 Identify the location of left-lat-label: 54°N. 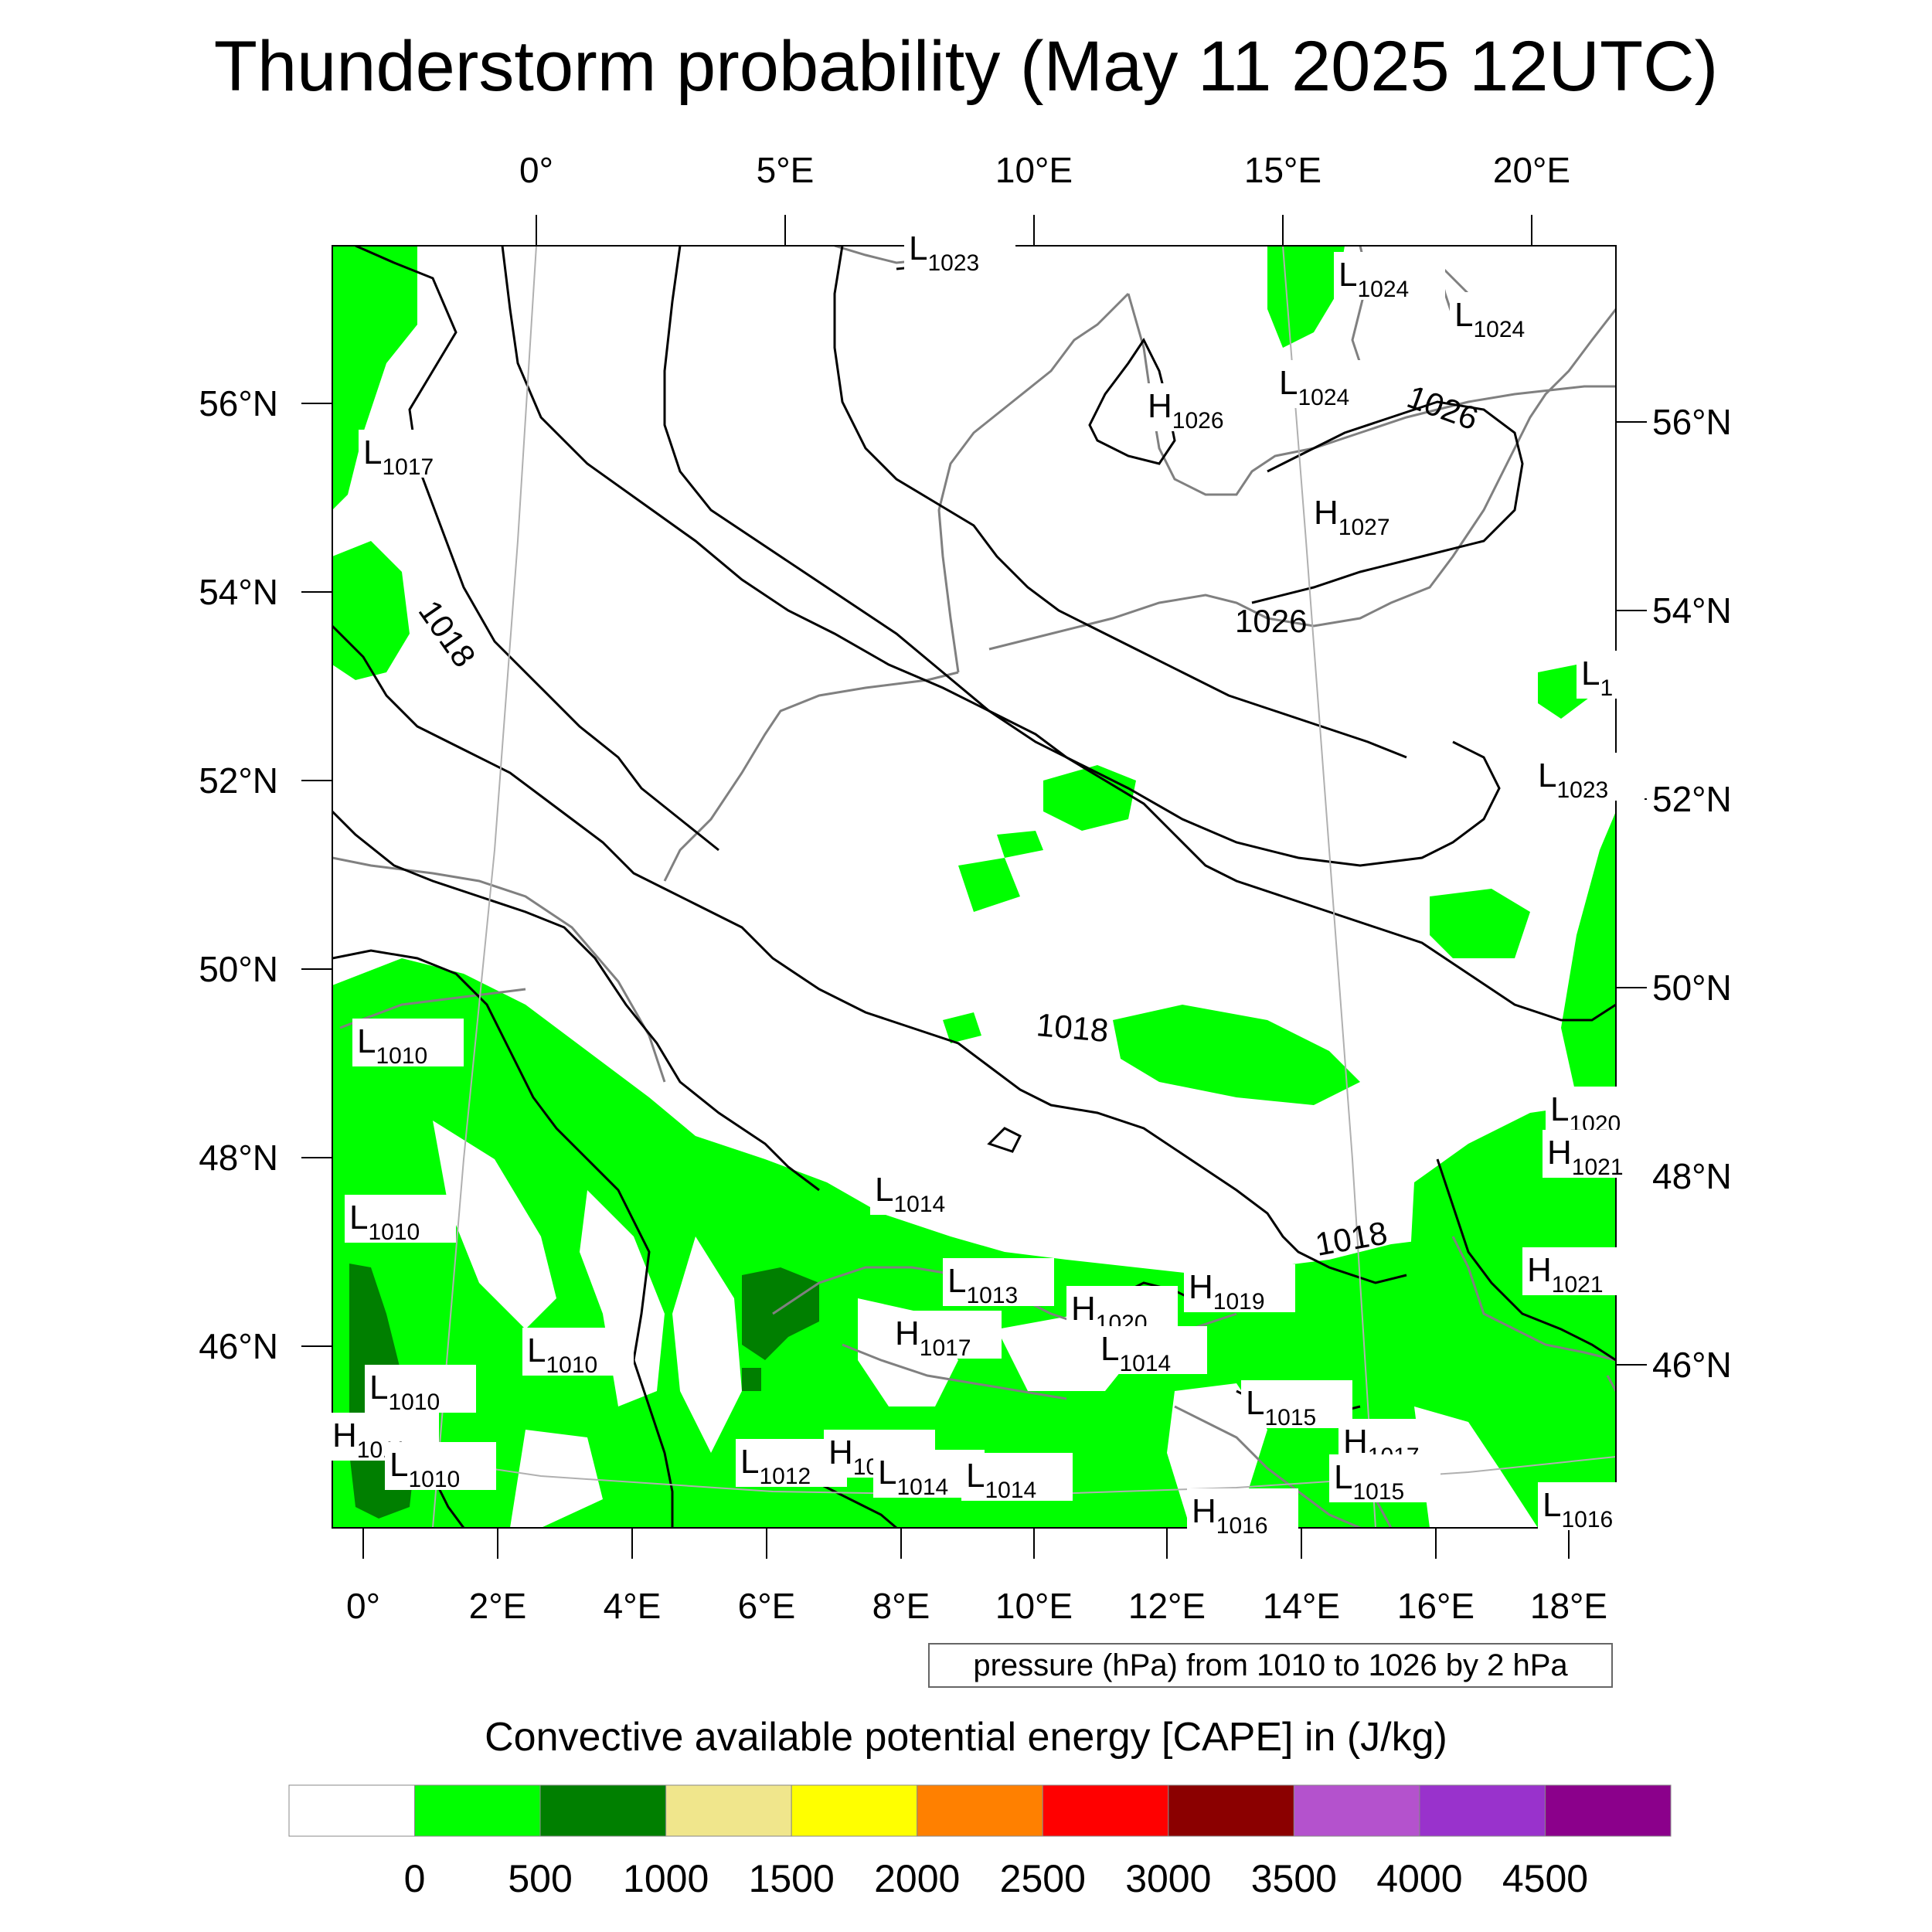
(239, 592).